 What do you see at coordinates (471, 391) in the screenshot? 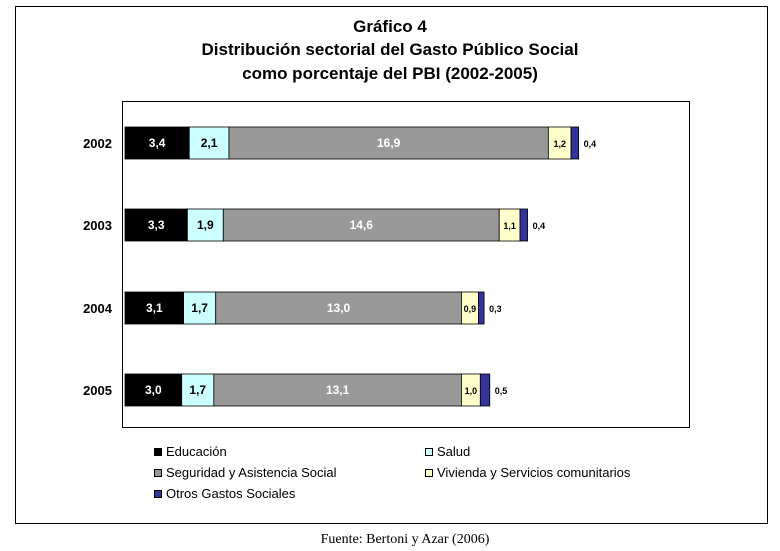
I see `data-label-vivienda-y-servicios-comunitarios-2005: 1,0` at bounding box center [471, 391].